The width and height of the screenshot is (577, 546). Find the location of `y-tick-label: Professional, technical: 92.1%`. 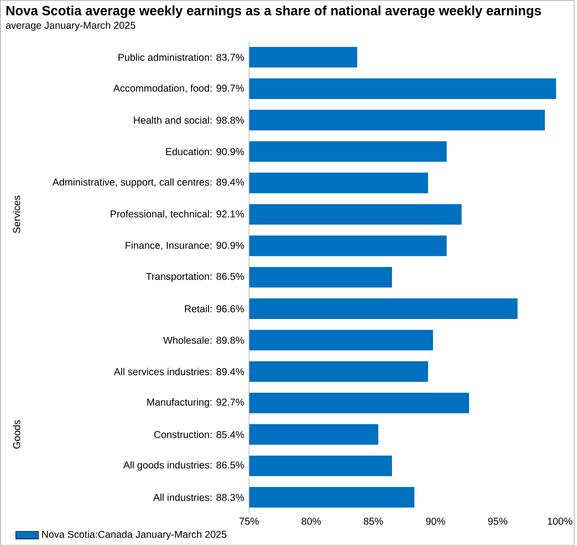

y-tick-label: Professional, technical: 92.1% is located at coordinates (177, 214).